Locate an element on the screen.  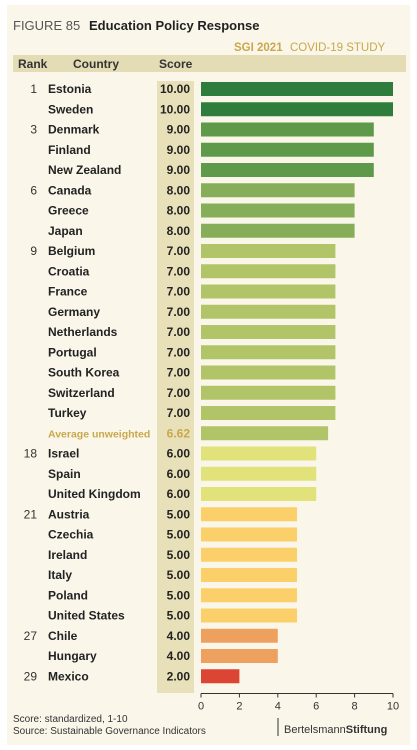
country-label: Estonia is located at coordinates (70, 89).